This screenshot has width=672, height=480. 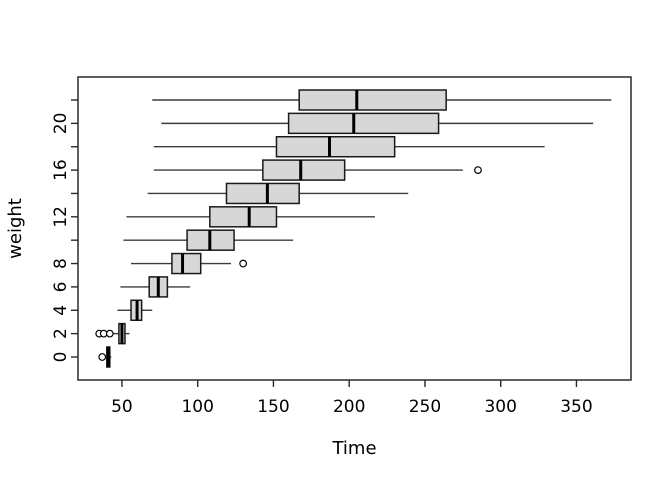 What do you see at coordinates (122, 407) in the screenshot?
I see `x-tick-label: 50` at bounding box center [122, 407].